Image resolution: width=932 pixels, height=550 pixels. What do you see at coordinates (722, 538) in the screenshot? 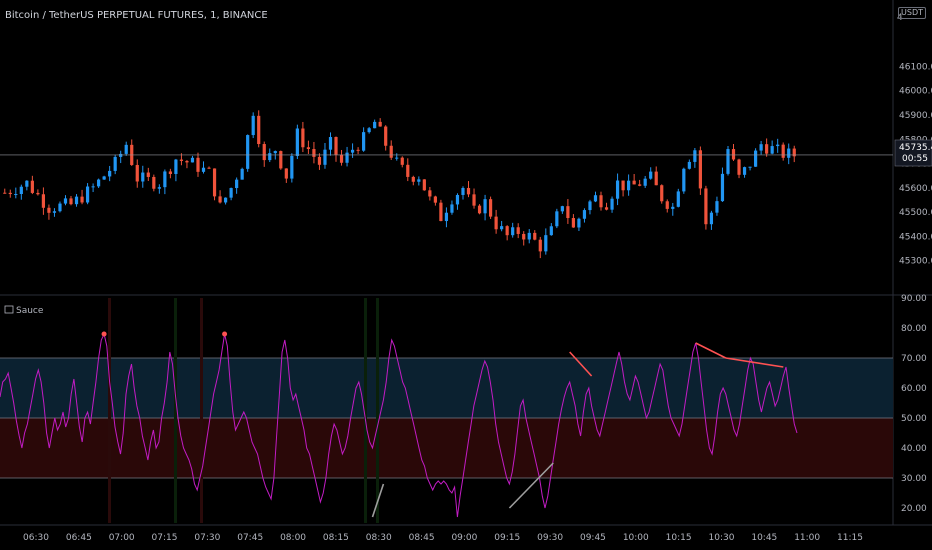
I see `time-tick-label: 10:30` at bounding box center [722, 538].